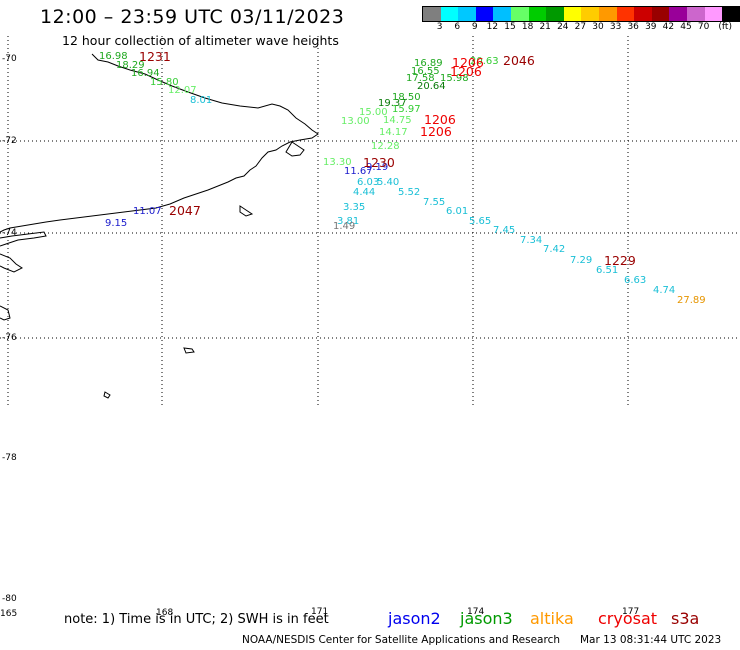 Image resolution: width=740 pixels, height=650 pixels. What do you see at coordinates (631, 612) in the screenshot?
I see `longitude-label: 177` at bounding box center [631, 612].